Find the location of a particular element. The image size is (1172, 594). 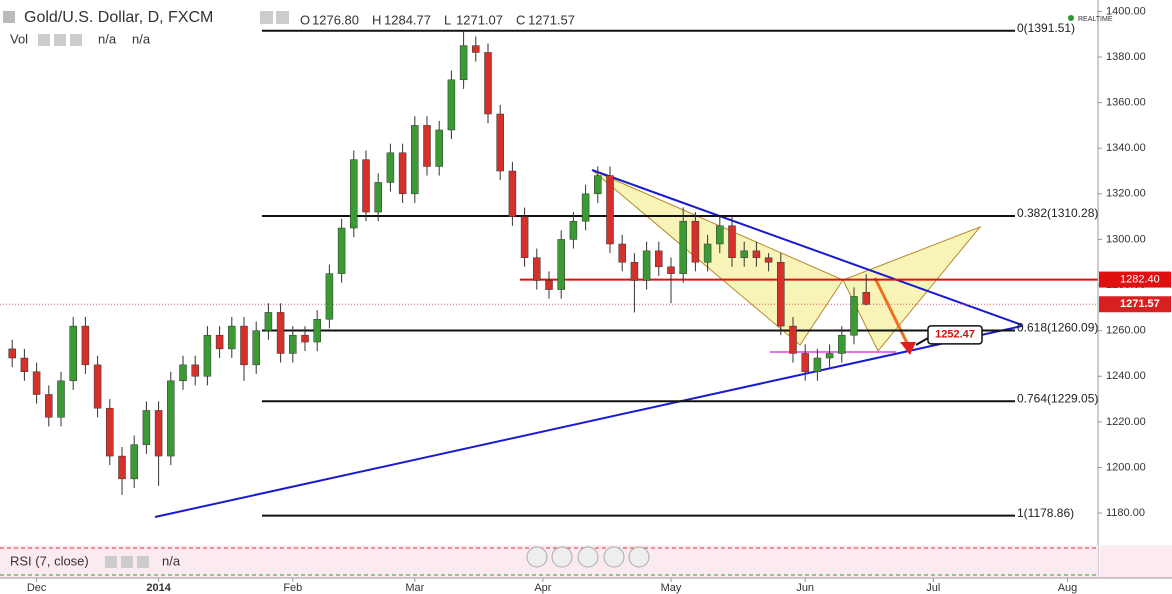

y-tick-label: 1240.00 is located at coordinates (1126, 376).